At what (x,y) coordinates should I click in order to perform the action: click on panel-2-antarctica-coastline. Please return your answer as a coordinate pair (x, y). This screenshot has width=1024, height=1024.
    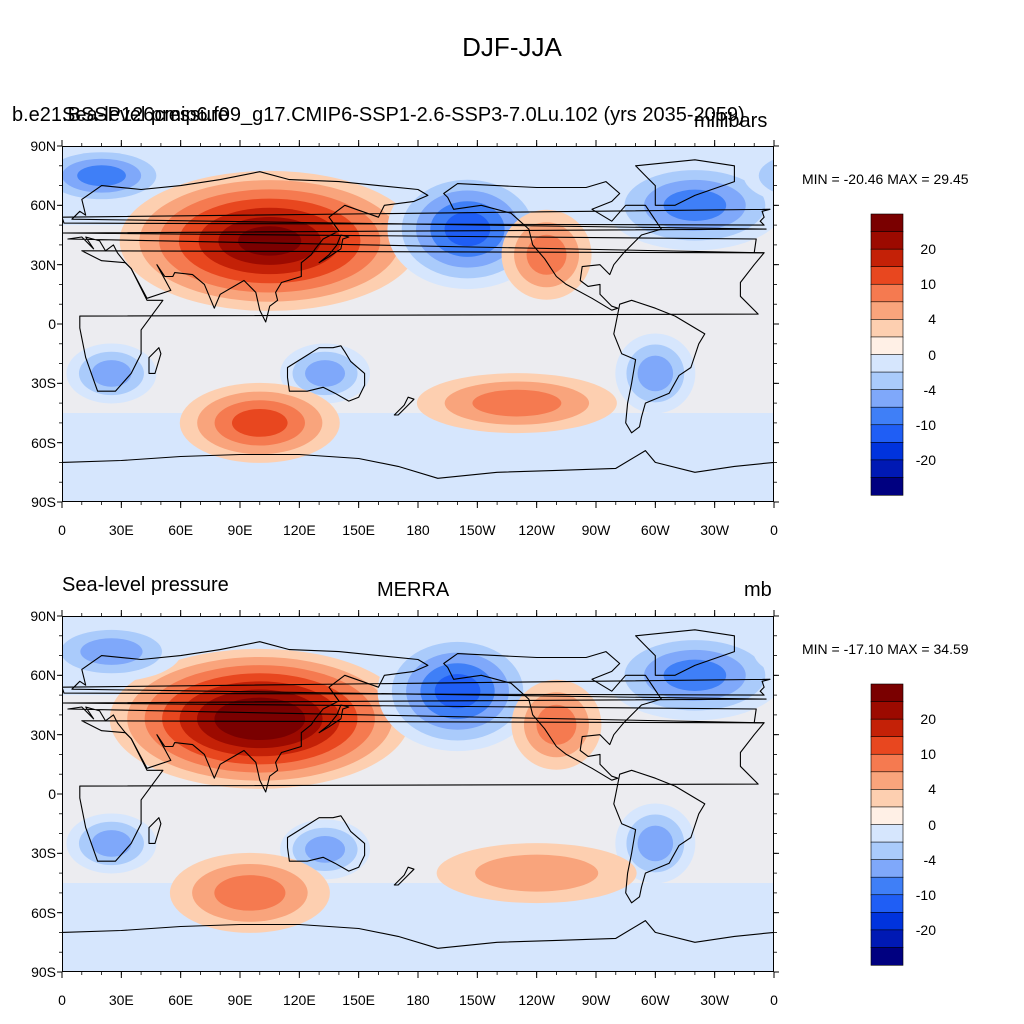
    Looking at the image, I should click on (418, 934).